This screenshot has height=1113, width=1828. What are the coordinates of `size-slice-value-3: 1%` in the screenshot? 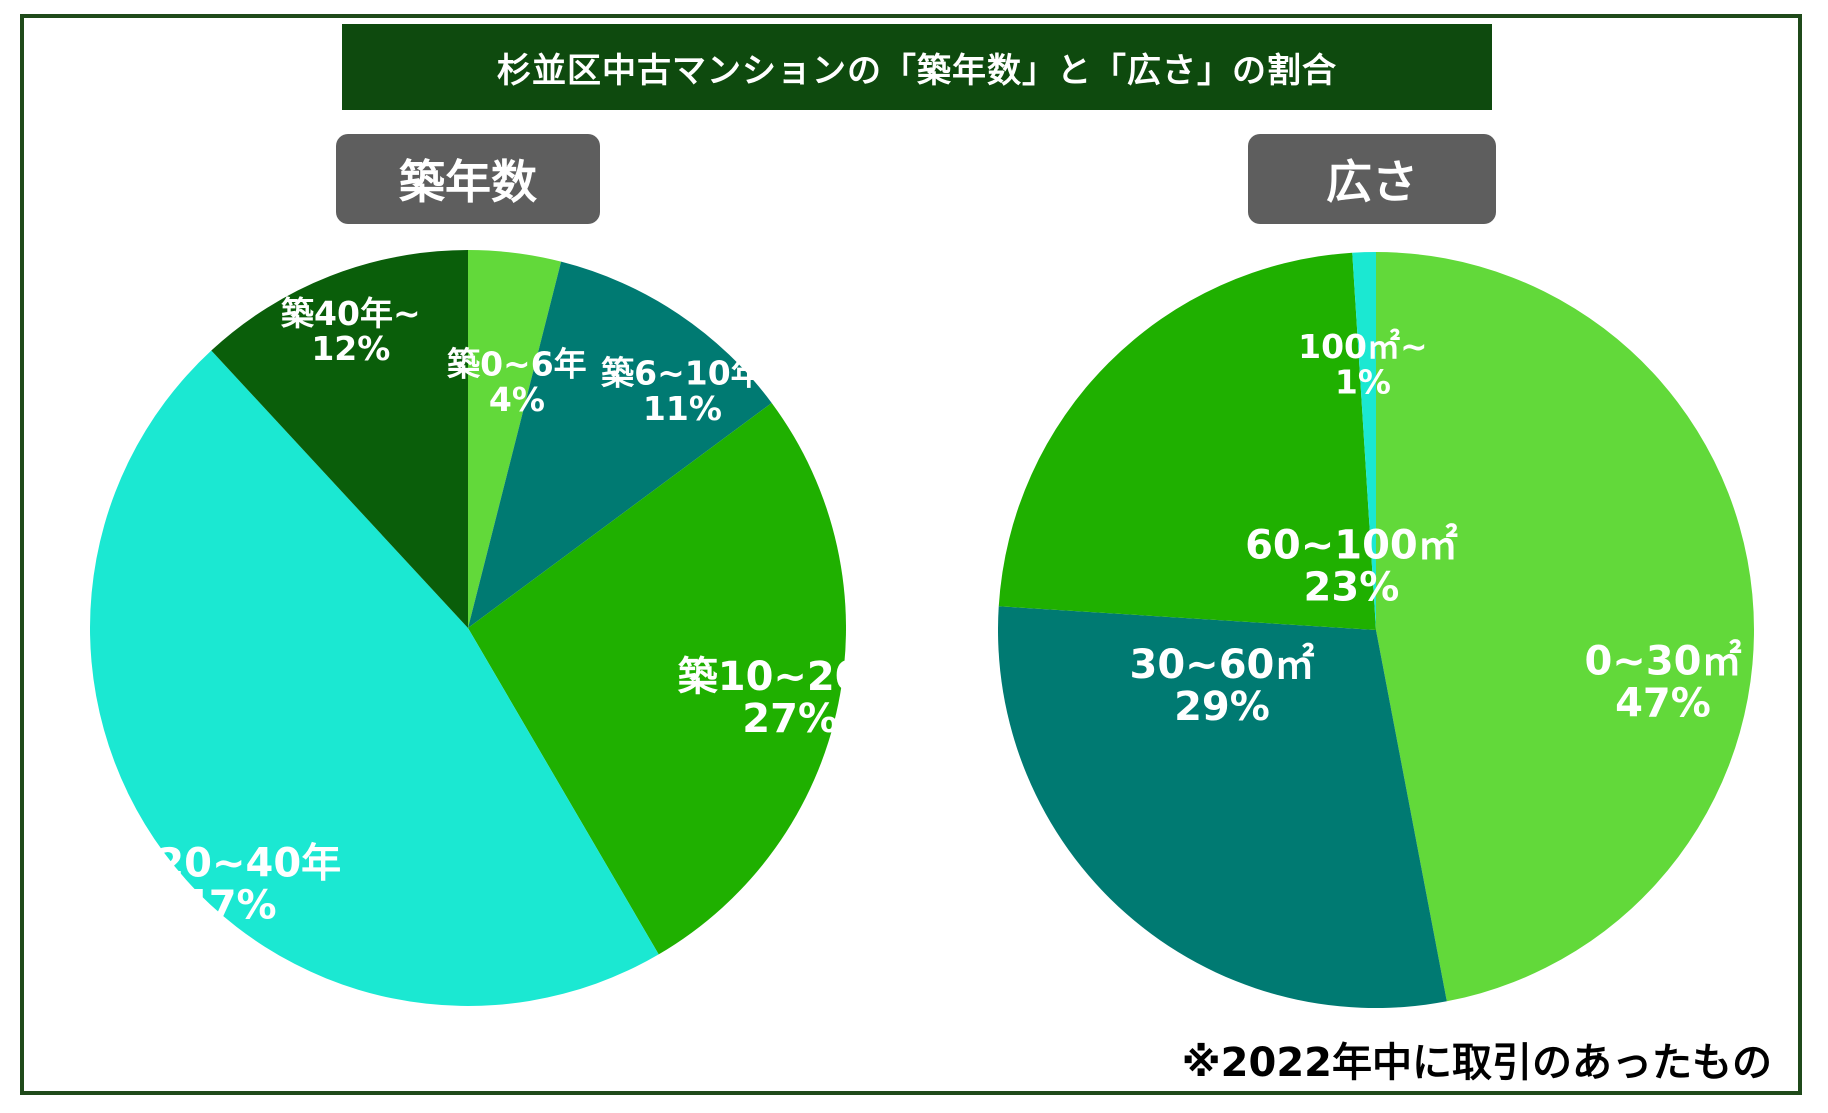 It's located at (1363, 381).